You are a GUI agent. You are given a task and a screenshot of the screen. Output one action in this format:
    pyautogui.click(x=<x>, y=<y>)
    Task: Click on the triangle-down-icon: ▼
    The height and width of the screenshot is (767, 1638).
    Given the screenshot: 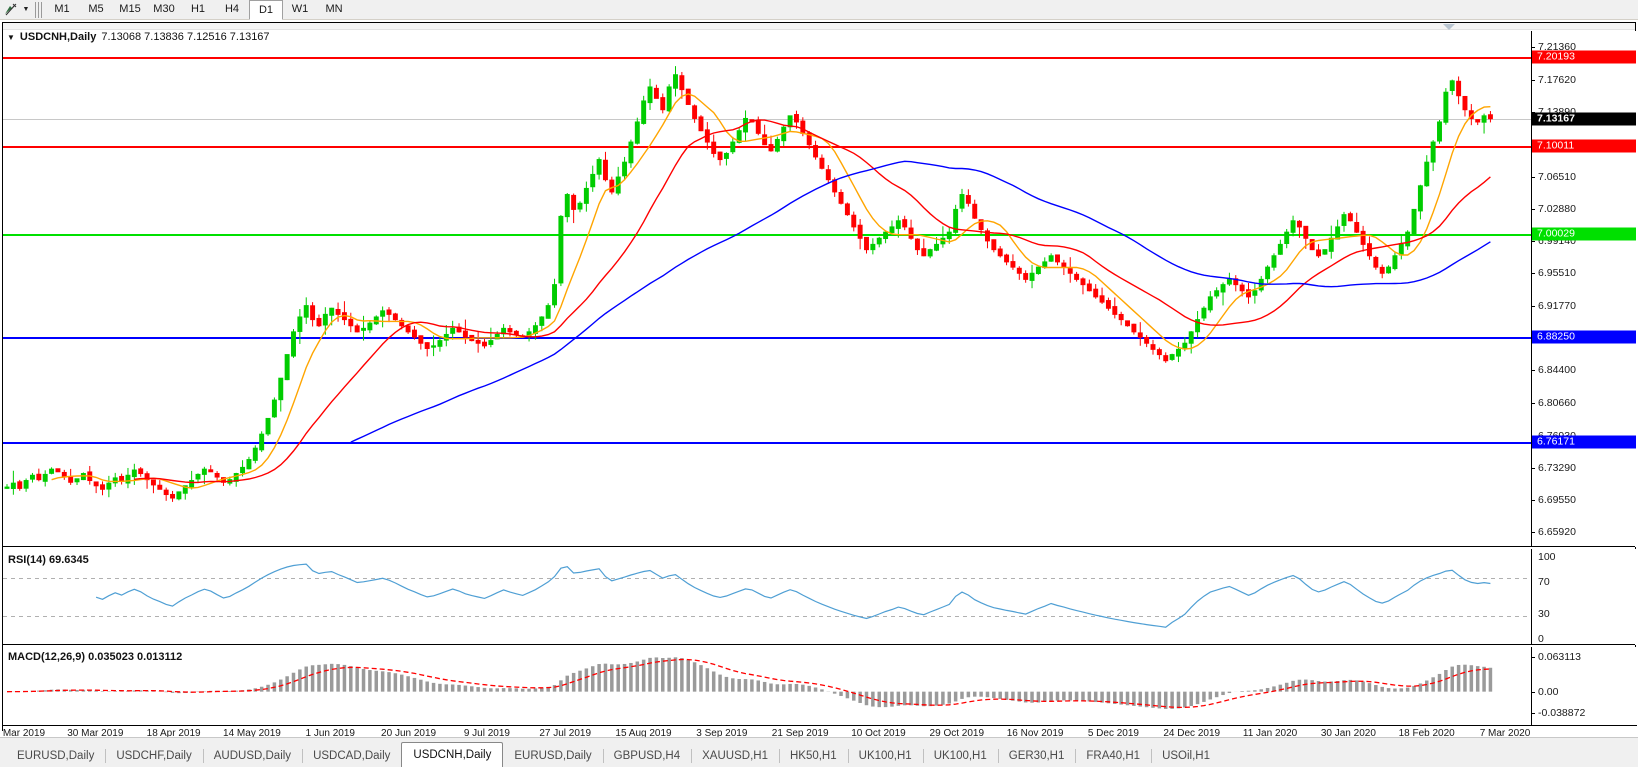 What is the action you would take?
    pyautogui.click(x=11, y=37)
    